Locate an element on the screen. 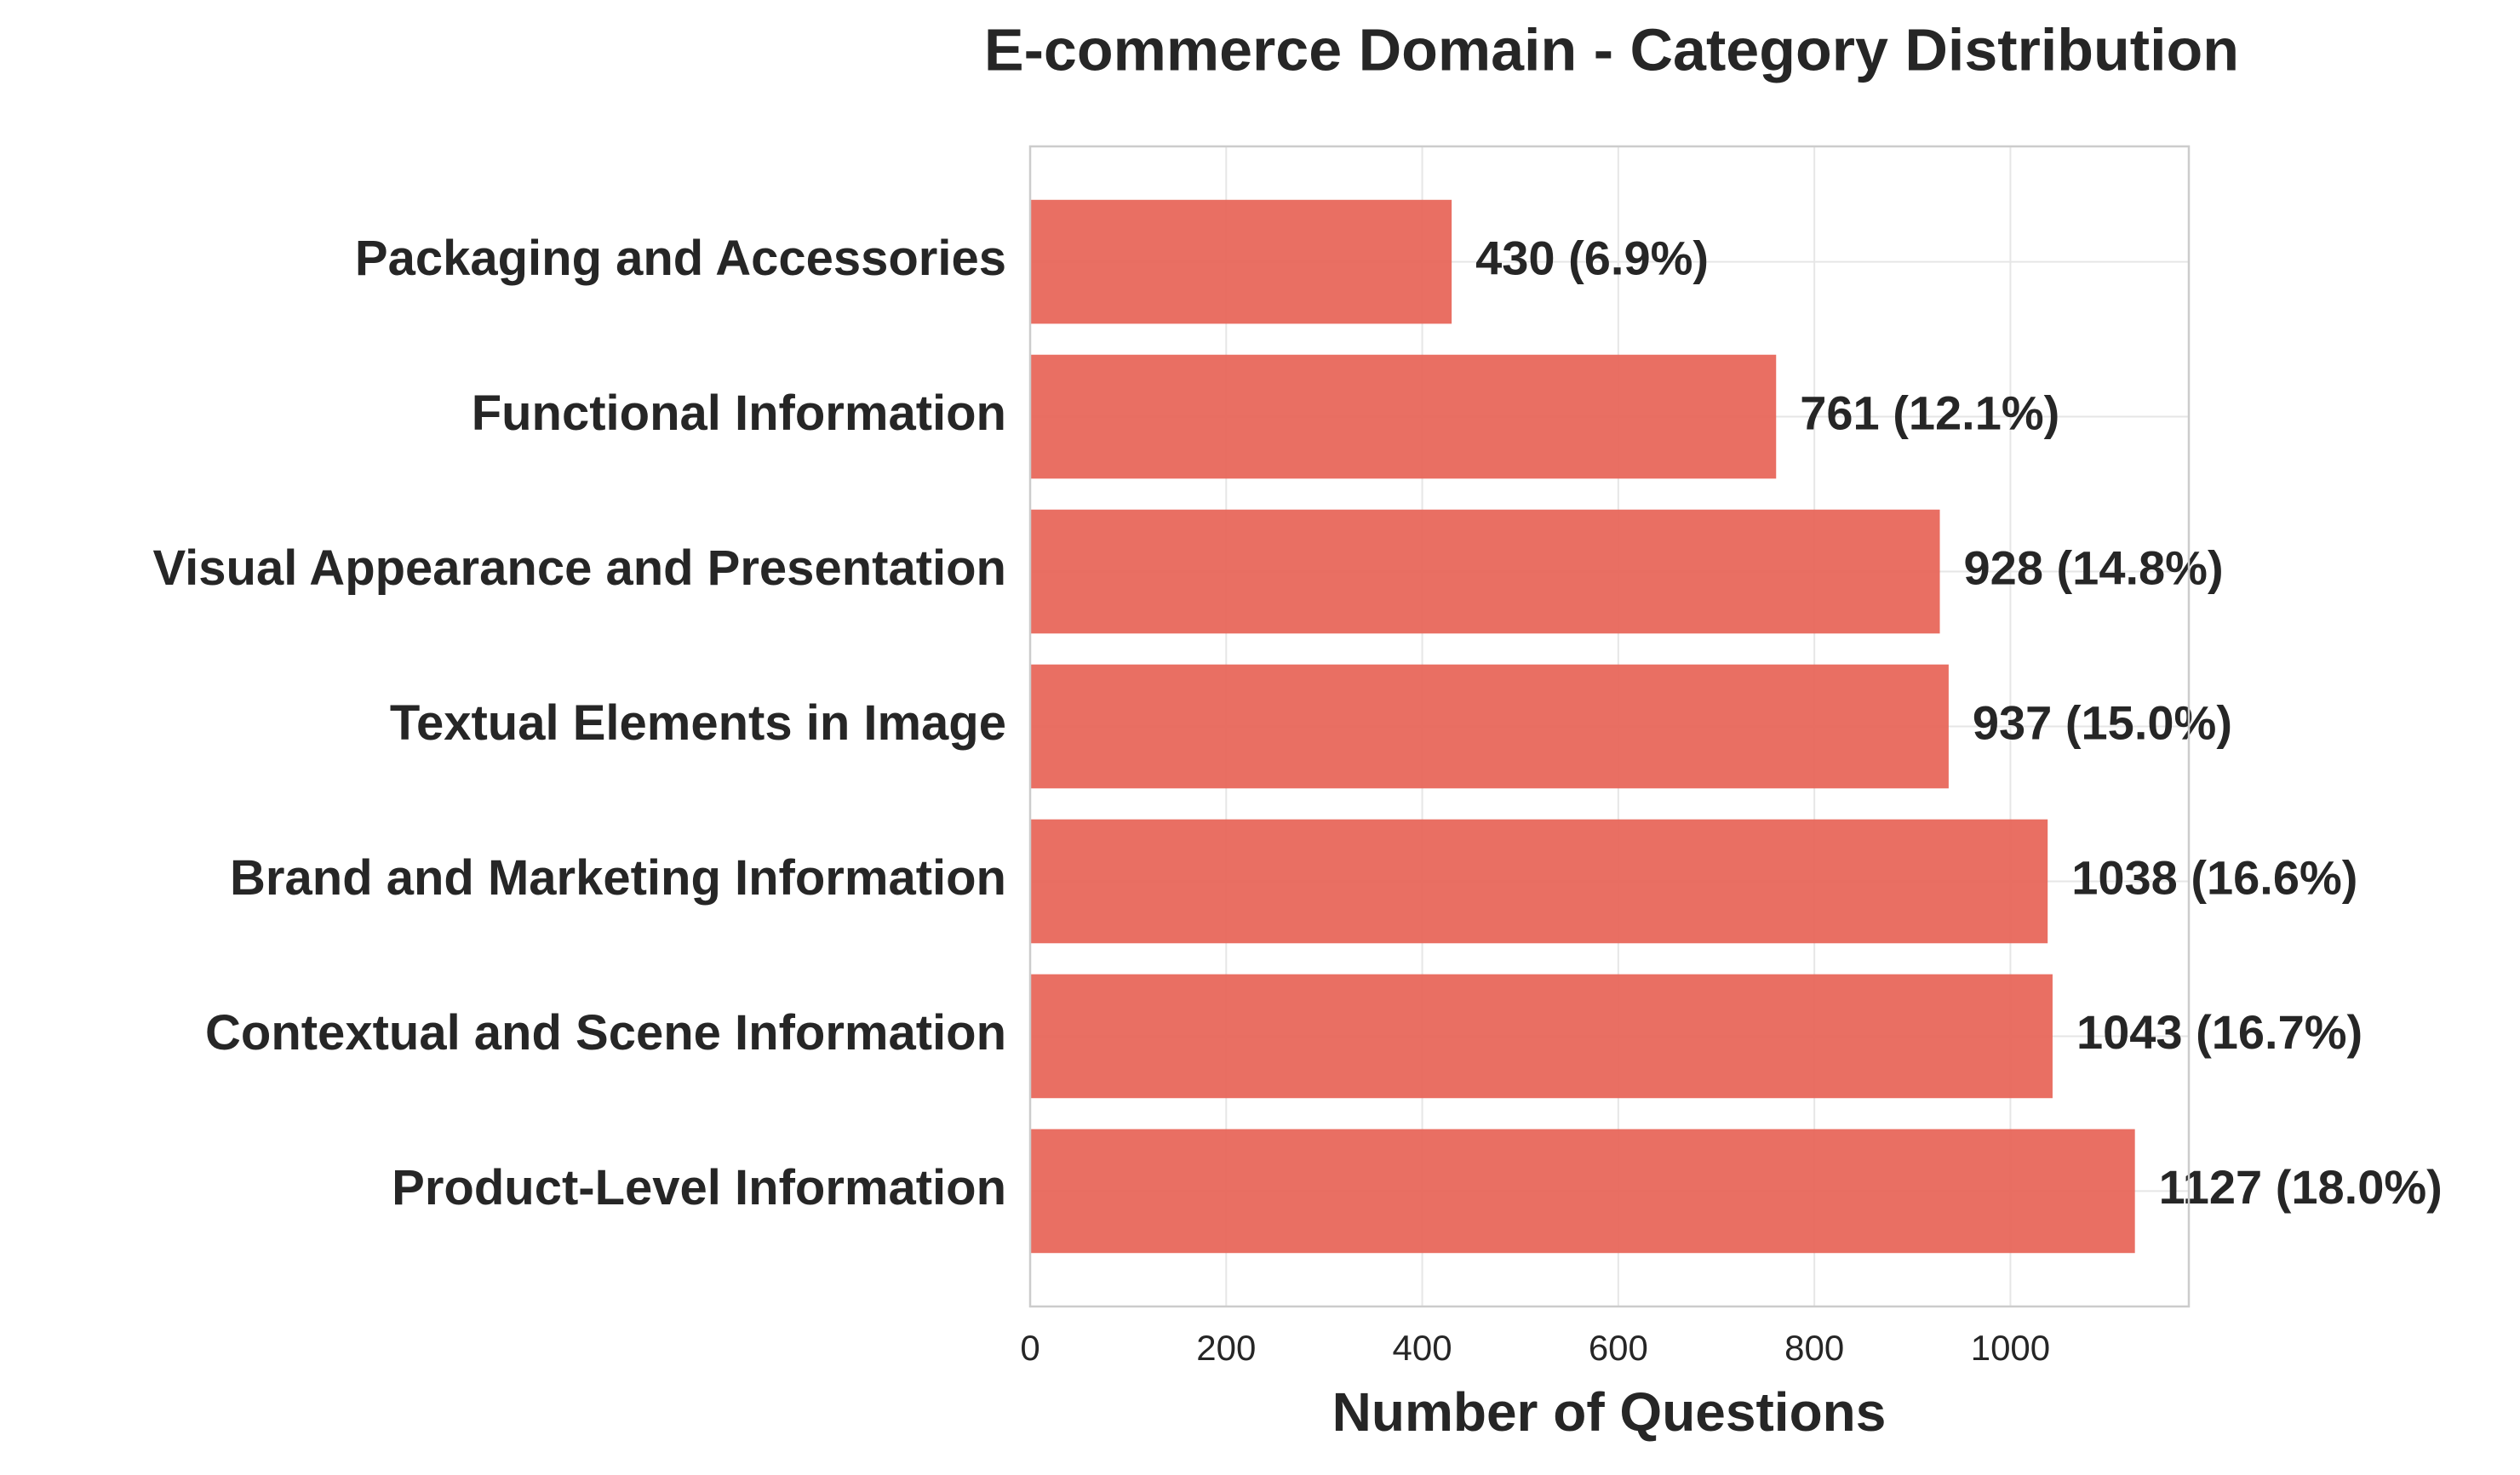  value-label: 761 (12.1%) is located at coordinates (1929, 412).